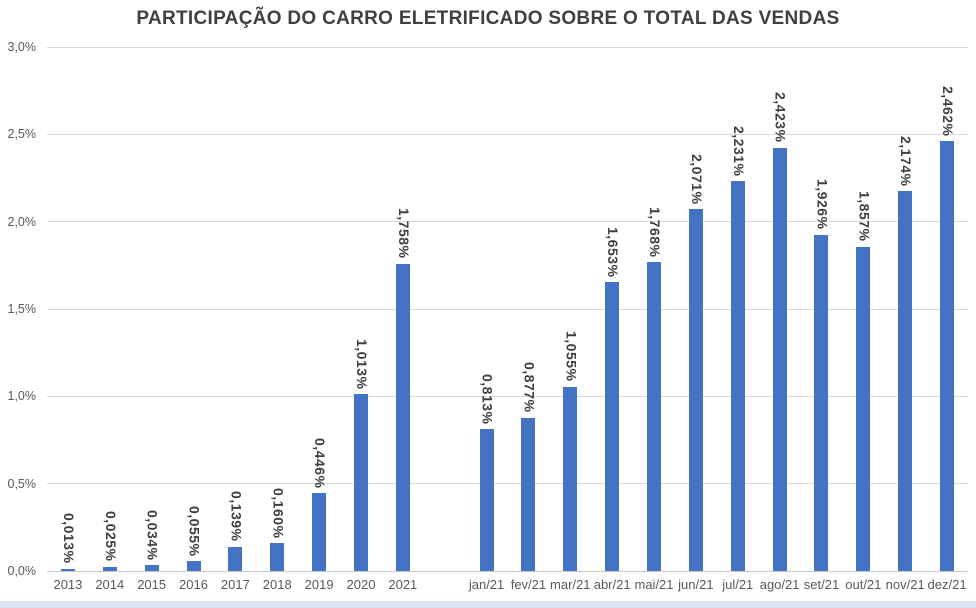  Describe the element at coordinates (236, 516) in the screenshot. I see `bar-value-label: 0,139%` at that location.